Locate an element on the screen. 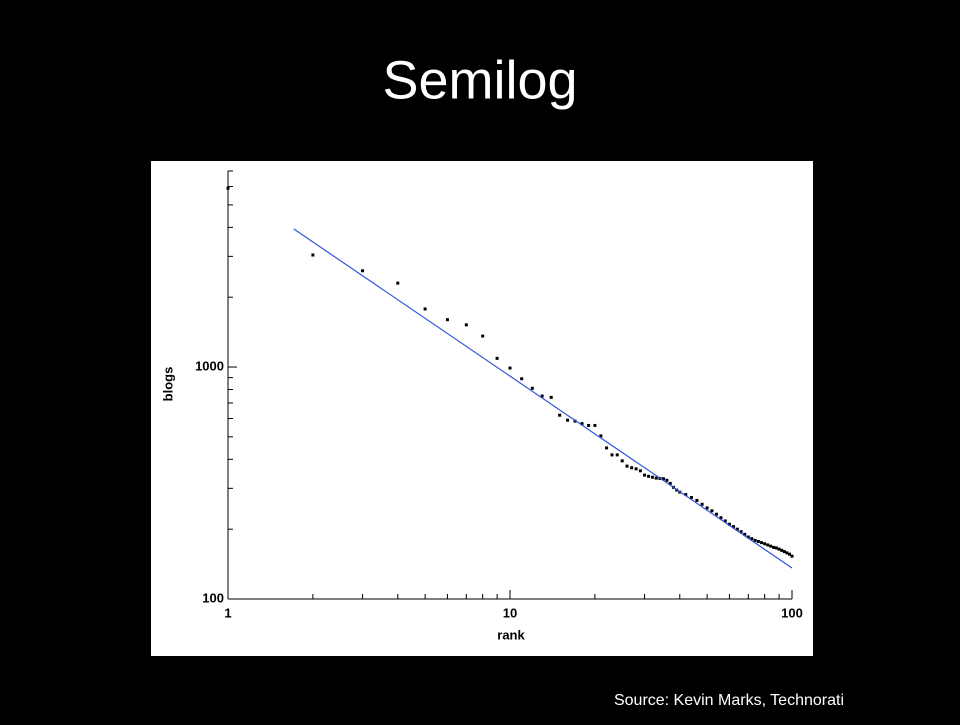  y-tick-label: 1000 is located at coordinates (209, 365).